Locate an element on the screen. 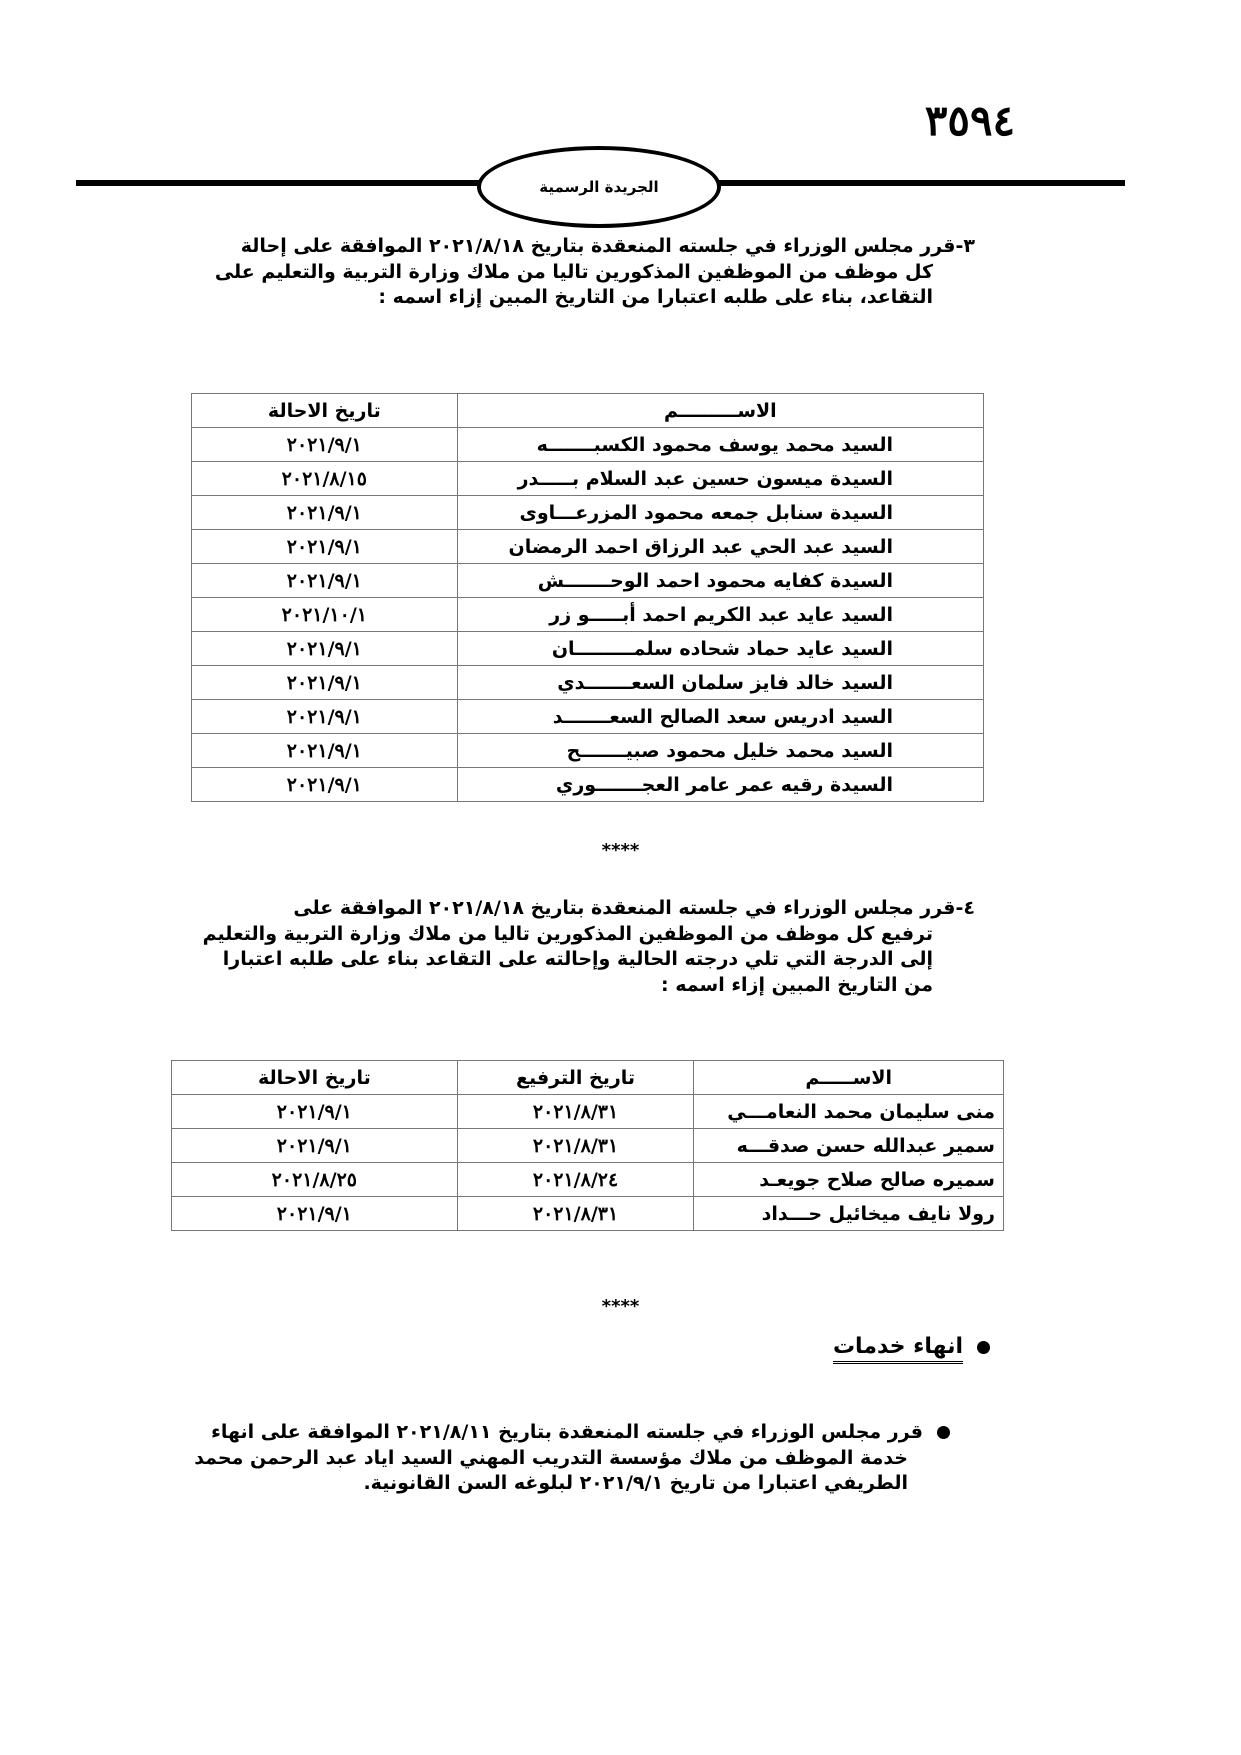 Image resolution: width=1241 pixels, height=1755 pixels. table-header-row: الاســـــم تاريخ الترفيع تاريخ الاحالة is located at coordinates (587, 1077).